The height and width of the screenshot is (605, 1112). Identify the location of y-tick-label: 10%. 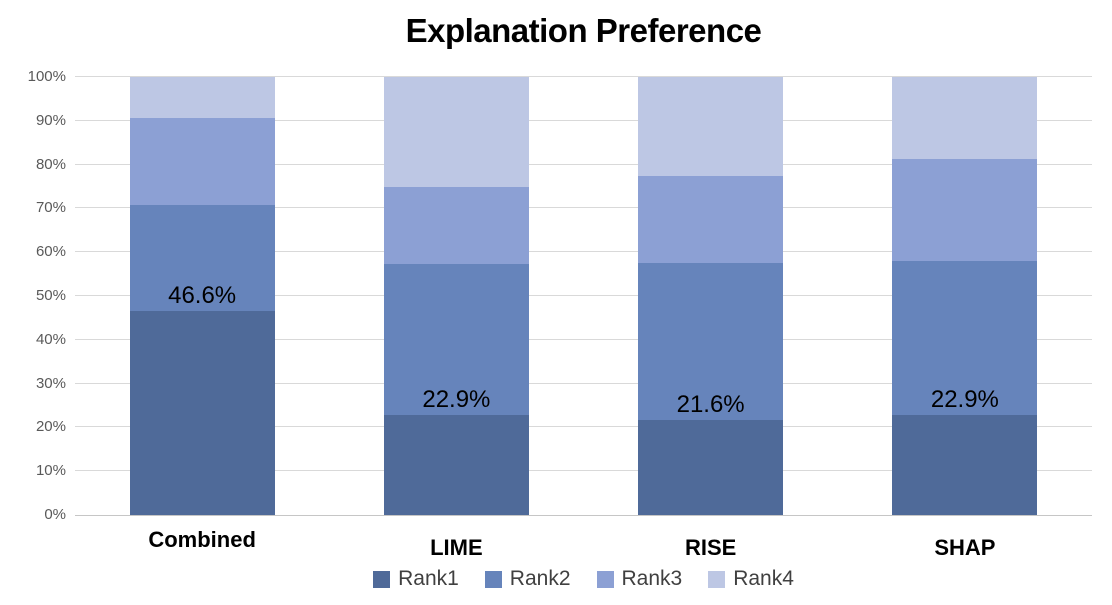
(50, 471).